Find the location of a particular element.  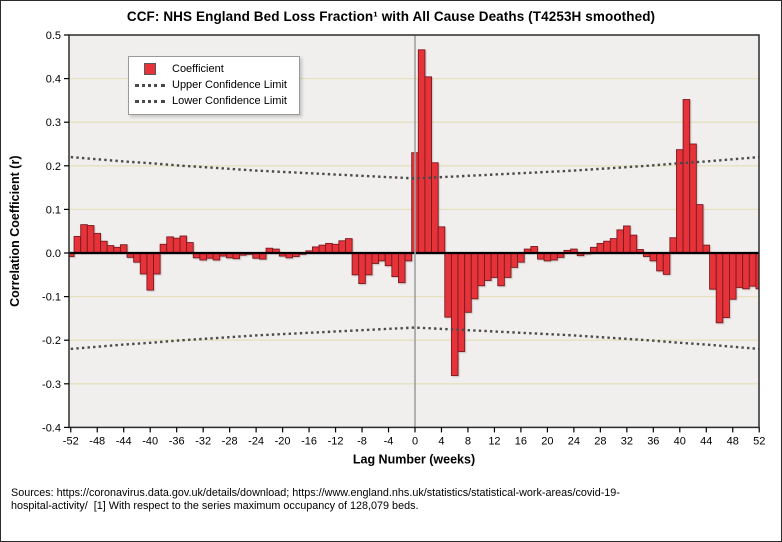

x-tick-label: -4 is located at coordinates (389, 441).